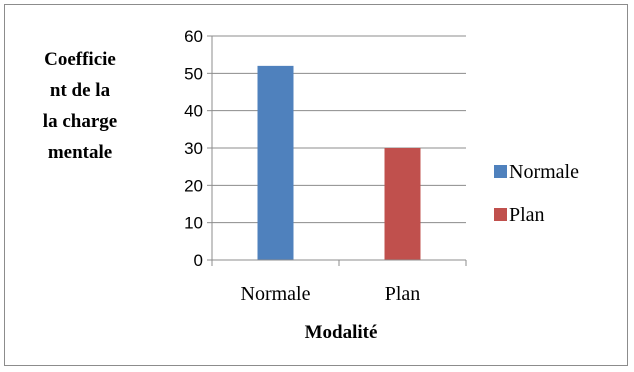 This screenshot has height=372, width=634. Describe the element at coordinates (331, 294) in the screenshot. I see `x-tick-labels: Normale Plan` at that location.